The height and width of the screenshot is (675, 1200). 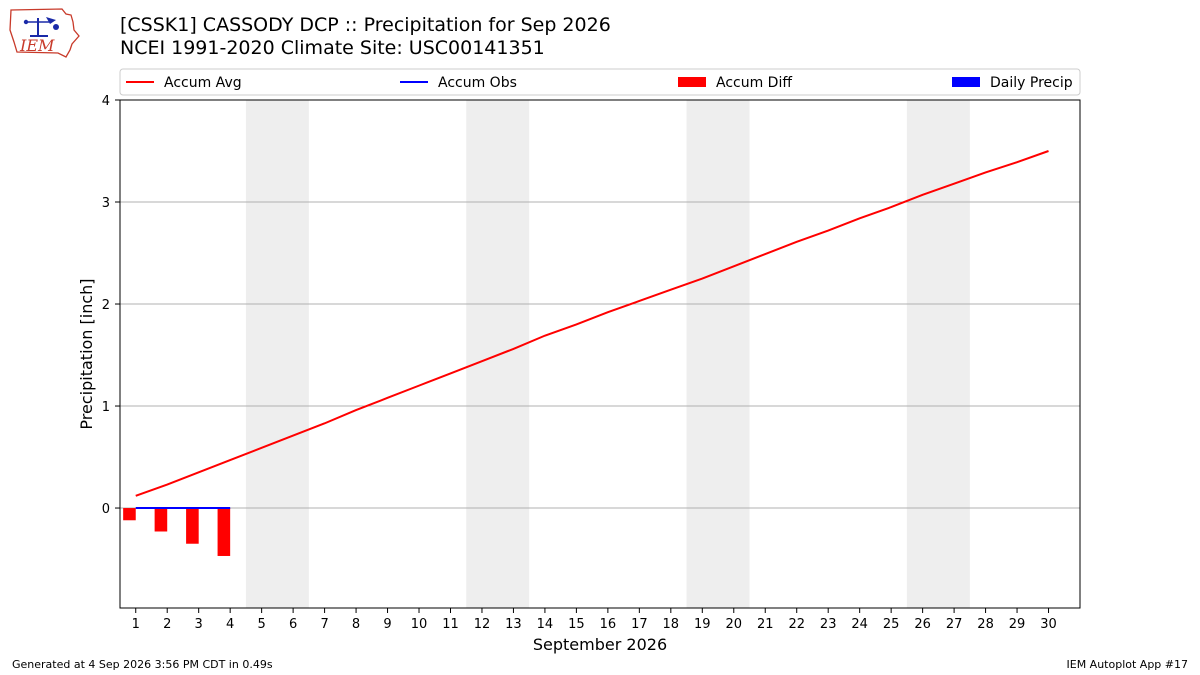 I want to click on x-tick-label: 29, so click(x=1017, y=624).